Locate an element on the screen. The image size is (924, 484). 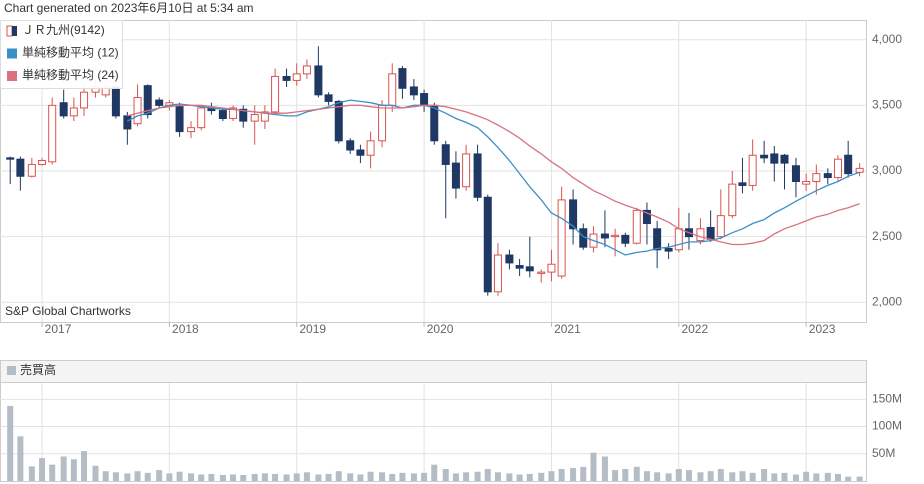
chart-title: Chart generated on 2023年6月10日 at 5:34 am is located at coordinates (129, 8).